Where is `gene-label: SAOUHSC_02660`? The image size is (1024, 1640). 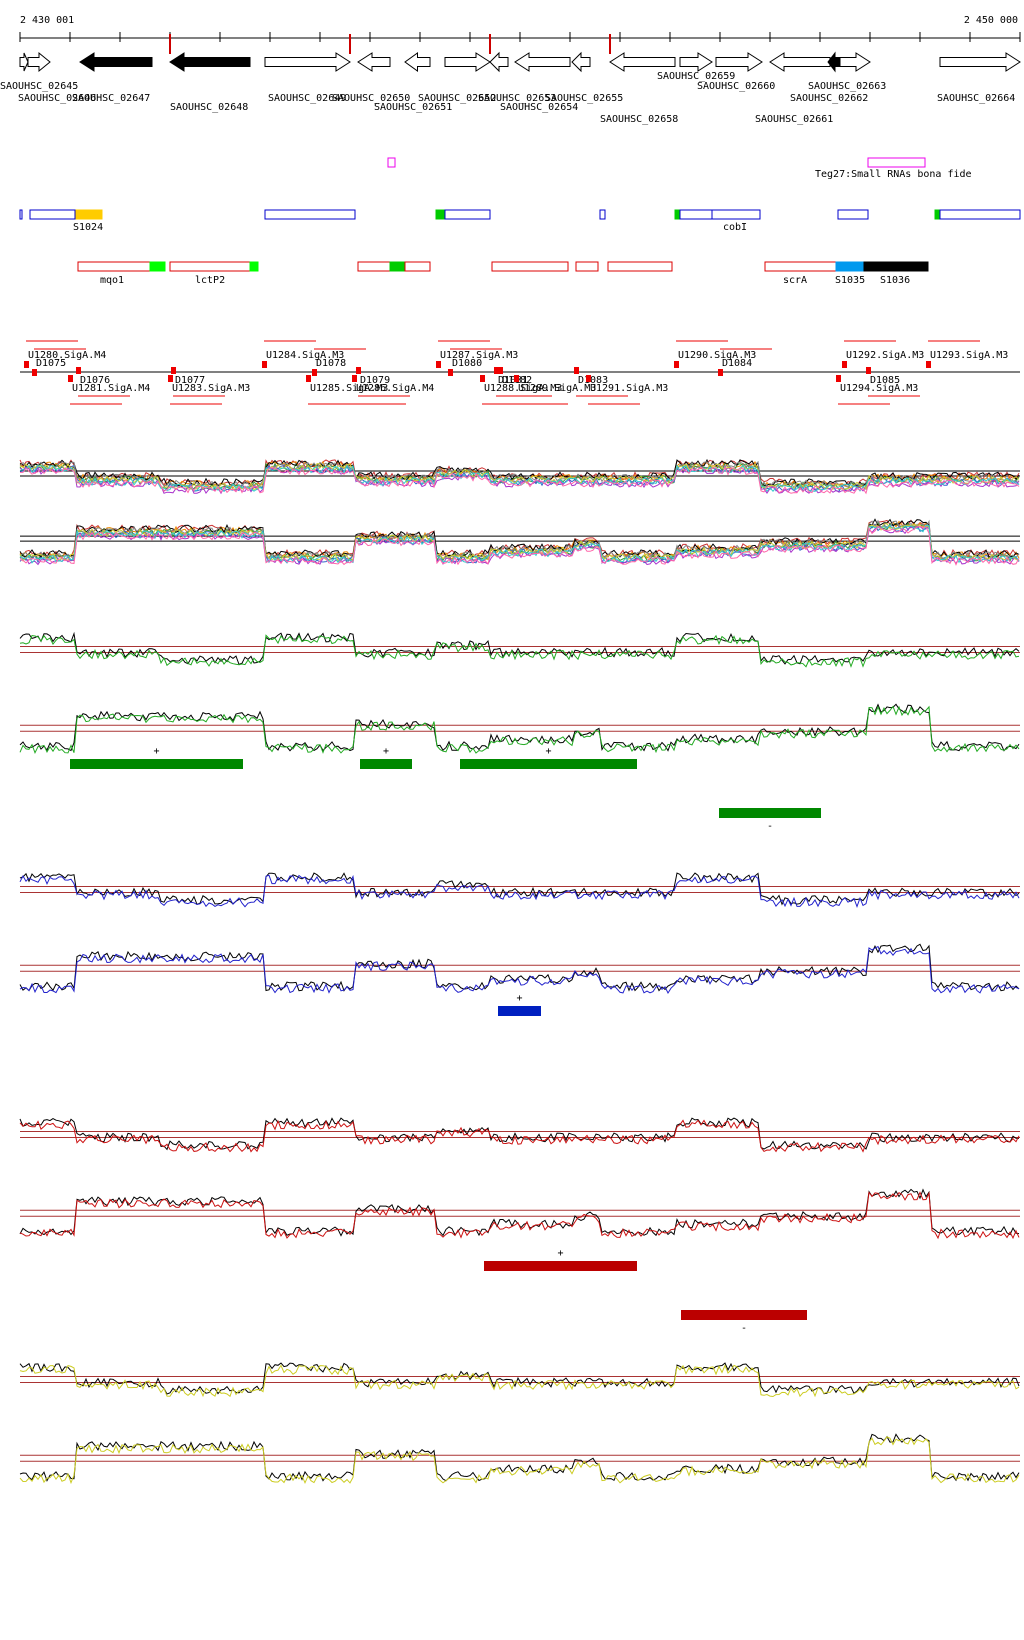
gene-label: SAOUHSC_02660 is located at coordinates (736, 86).